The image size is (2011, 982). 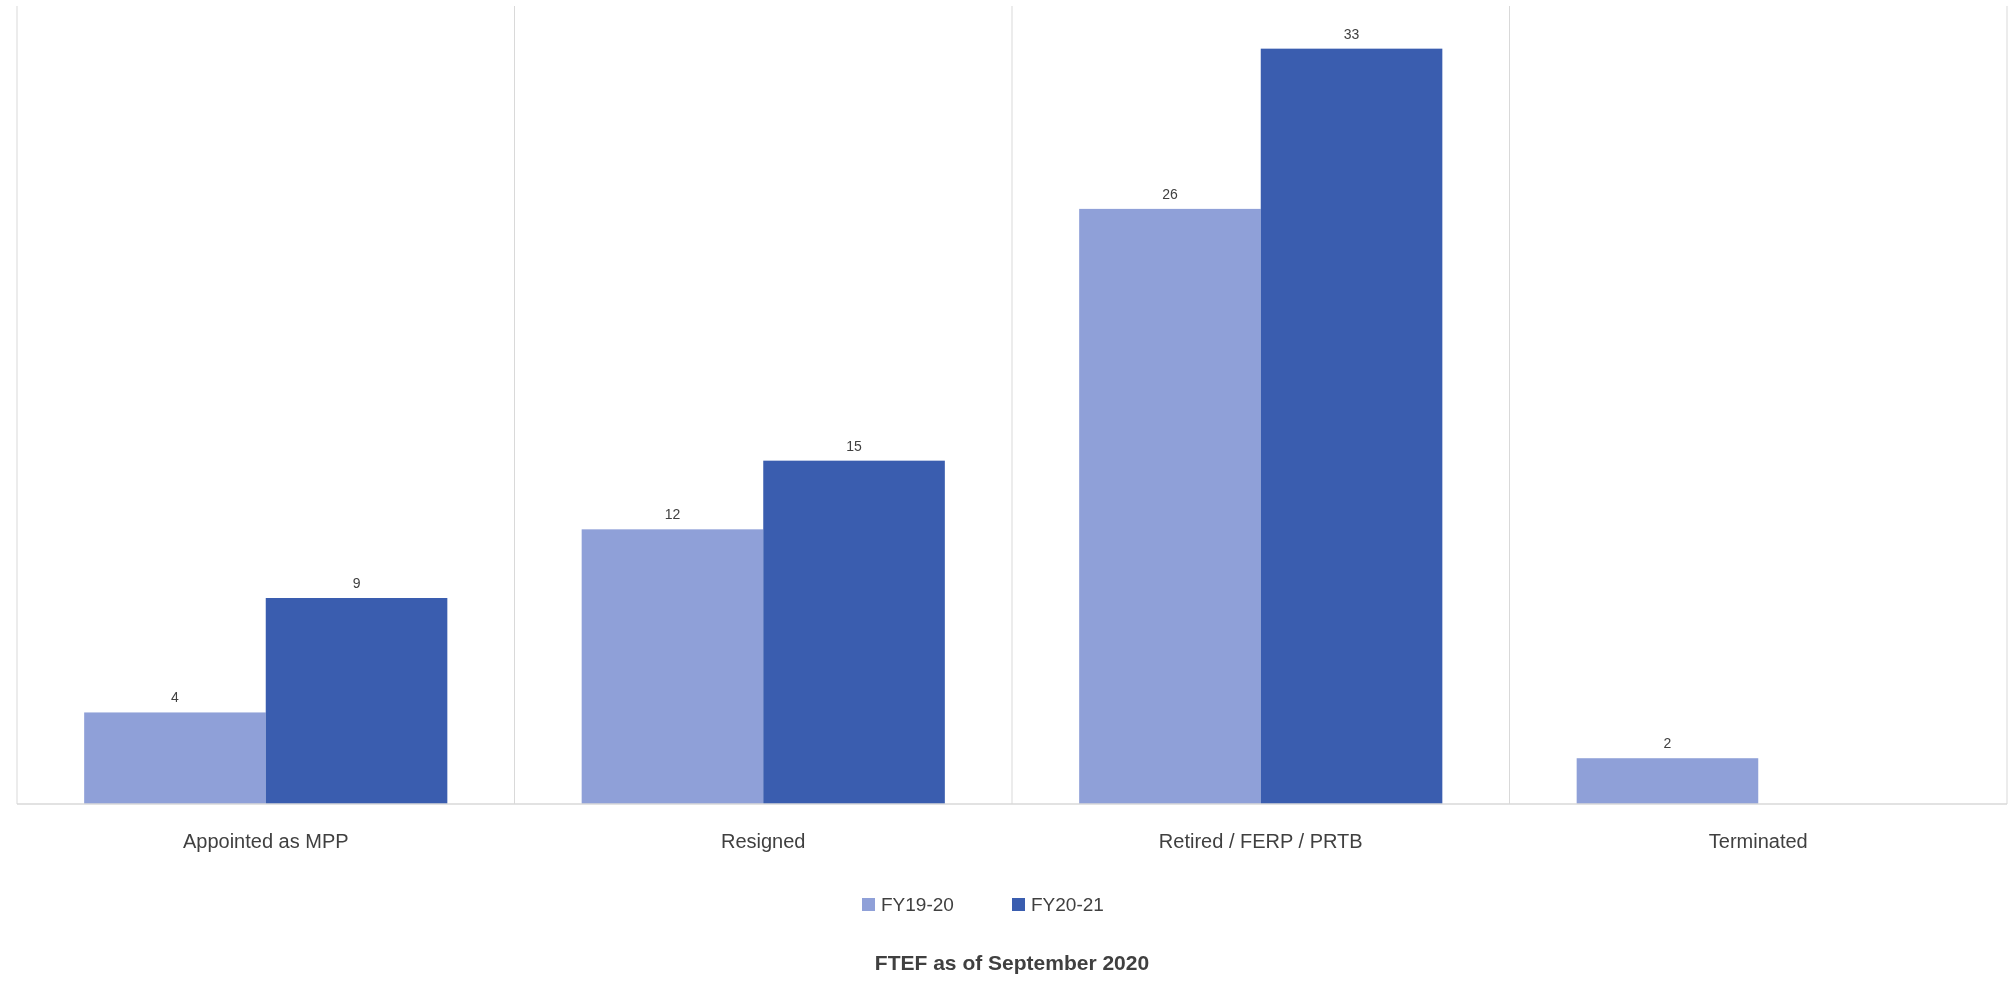 I want to click on legend-label: FY20-21, so click(x=1067, y=904).